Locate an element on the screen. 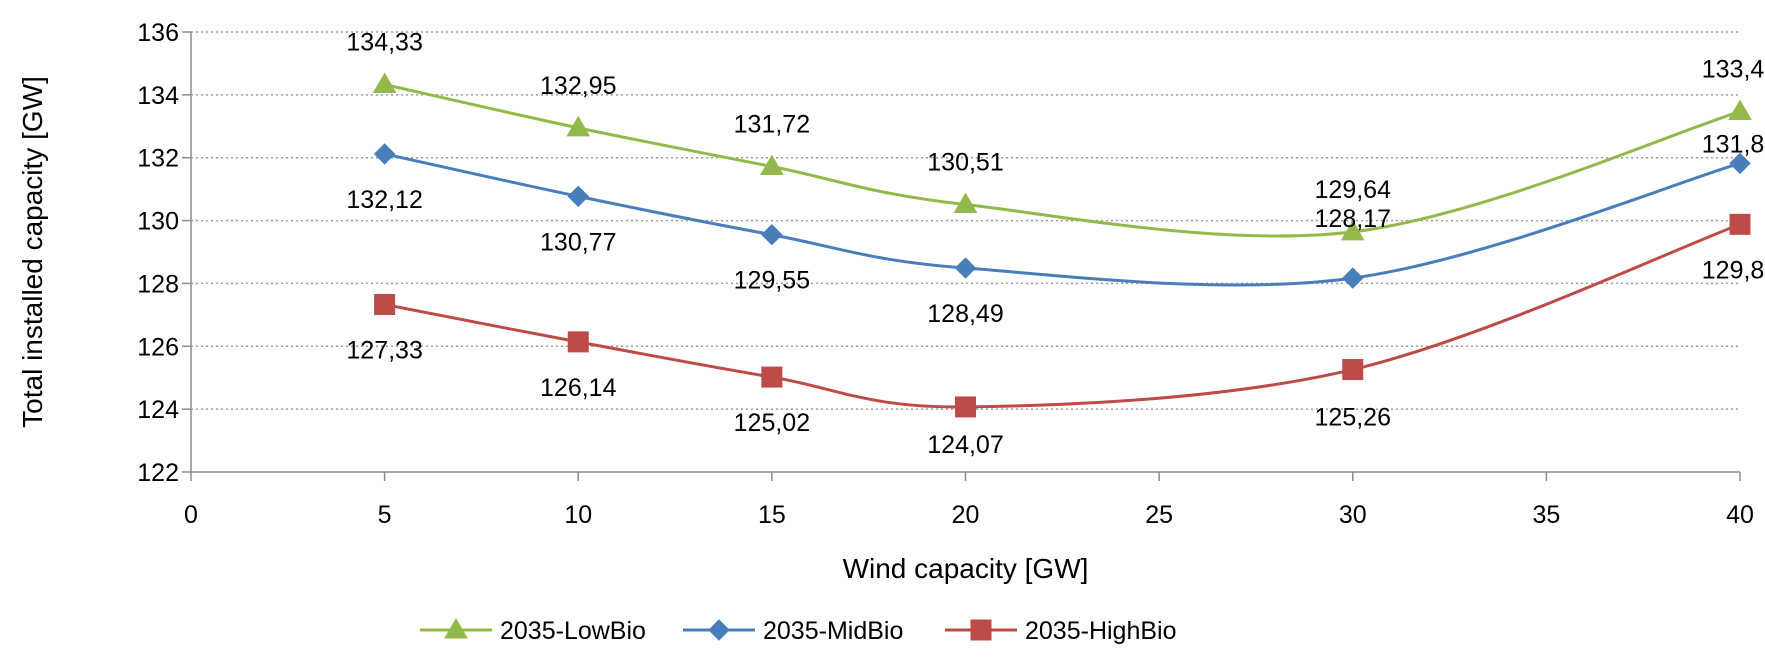 This screenshot has width=1765, height=660. legend-label: 2035-HighBio is located at coordinates (1101, 631).